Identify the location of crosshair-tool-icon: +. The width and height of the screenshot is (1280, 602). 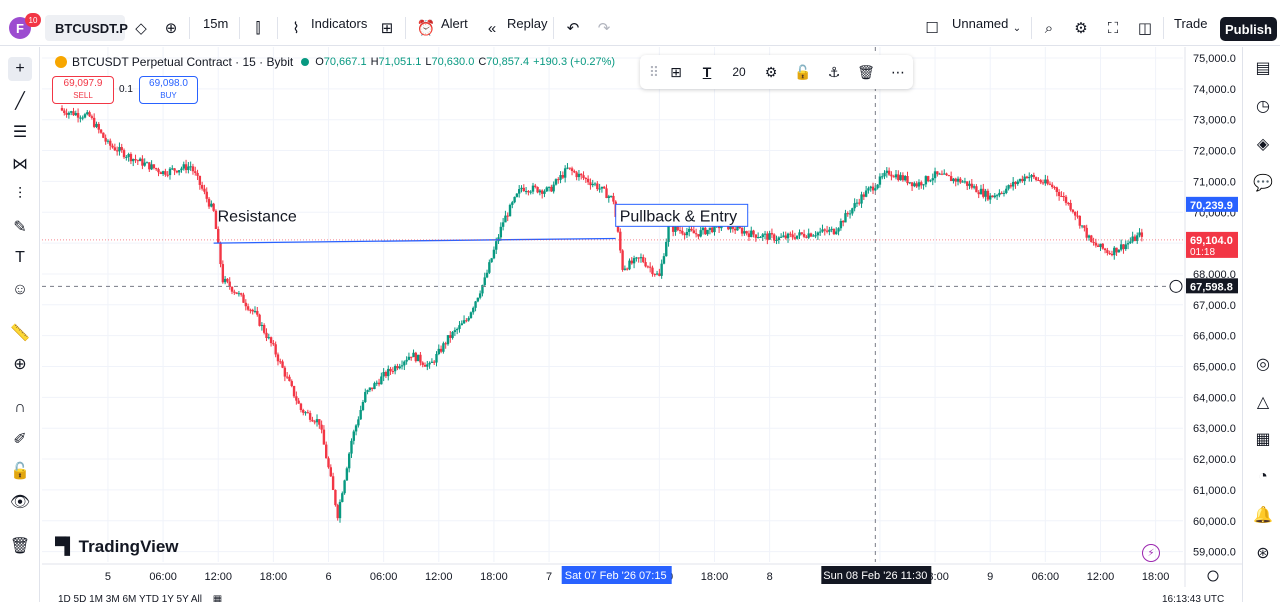
(20, 69).